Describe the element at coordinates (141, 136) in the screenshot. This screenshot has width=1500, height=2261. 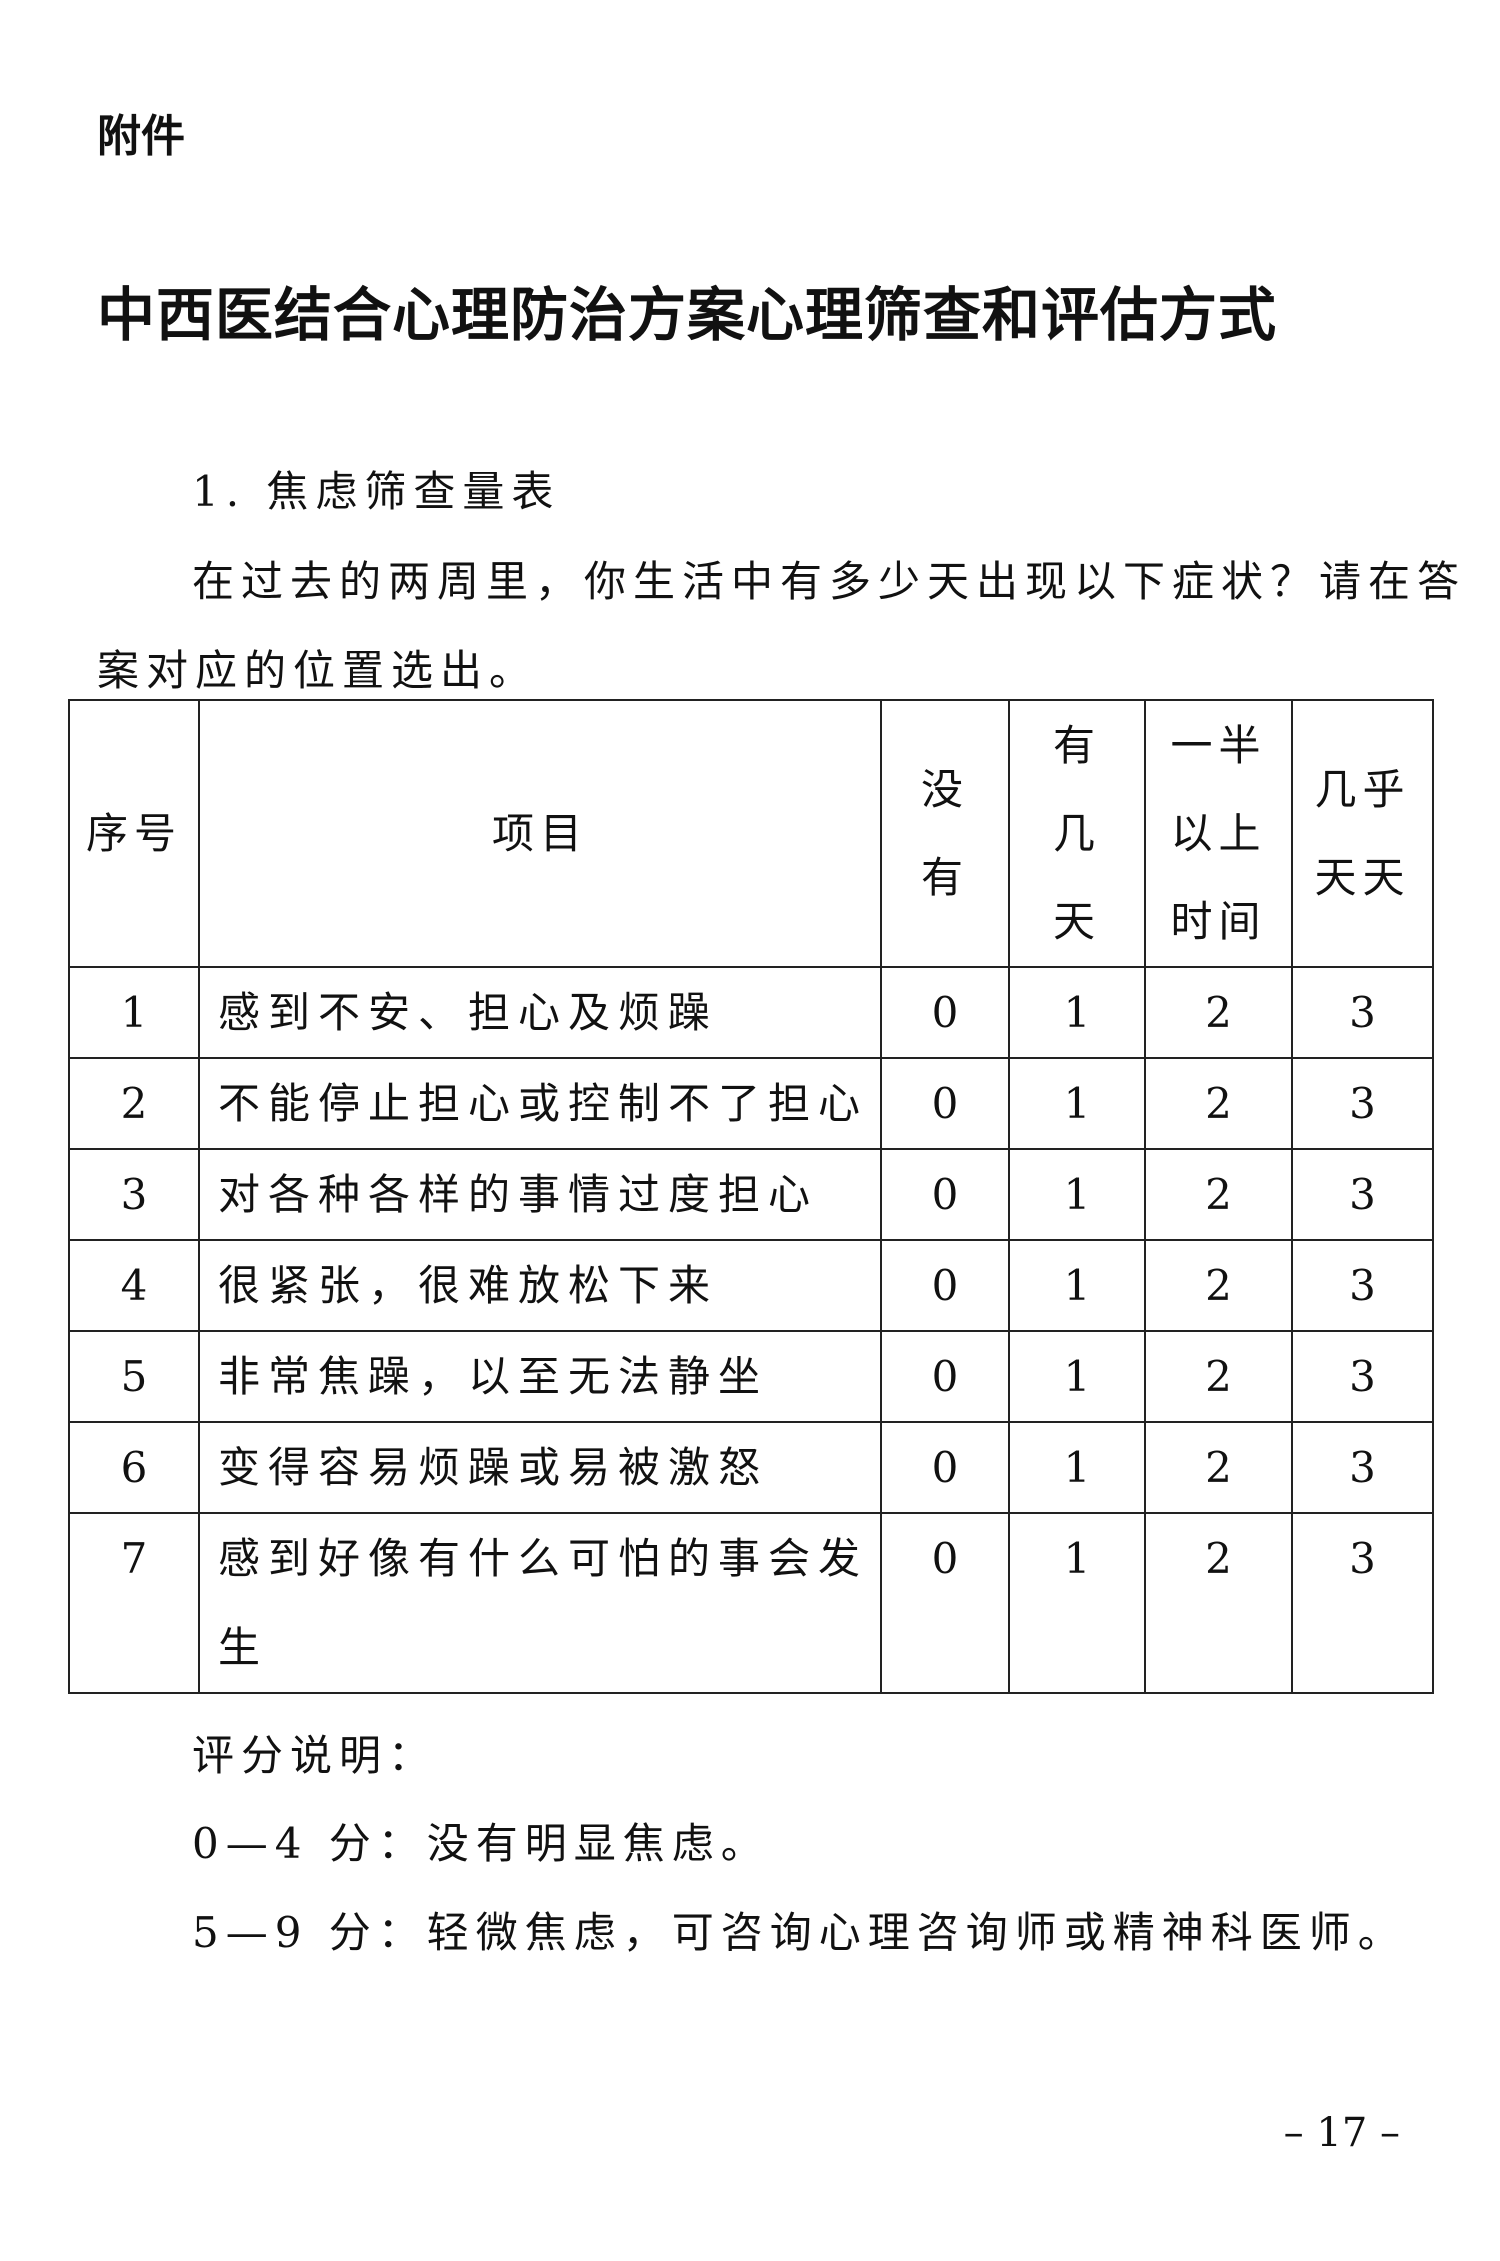
I see `attachment-label: 附件` at that location.